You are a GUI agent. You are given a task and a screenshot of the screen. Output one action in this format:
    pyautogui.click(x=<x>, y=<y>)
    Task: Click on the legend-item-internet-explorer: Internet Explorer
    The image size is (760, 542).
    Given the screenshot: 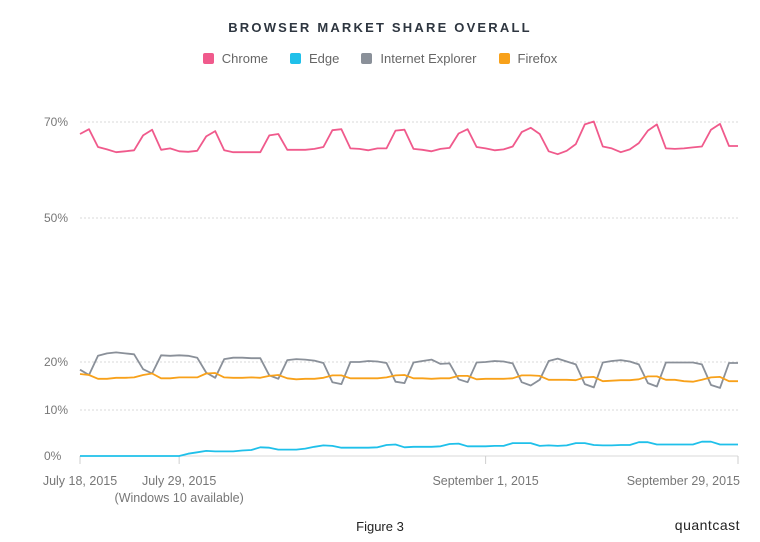 What is the action you would take?
    pyautogui.click(x=419, y=58)
    